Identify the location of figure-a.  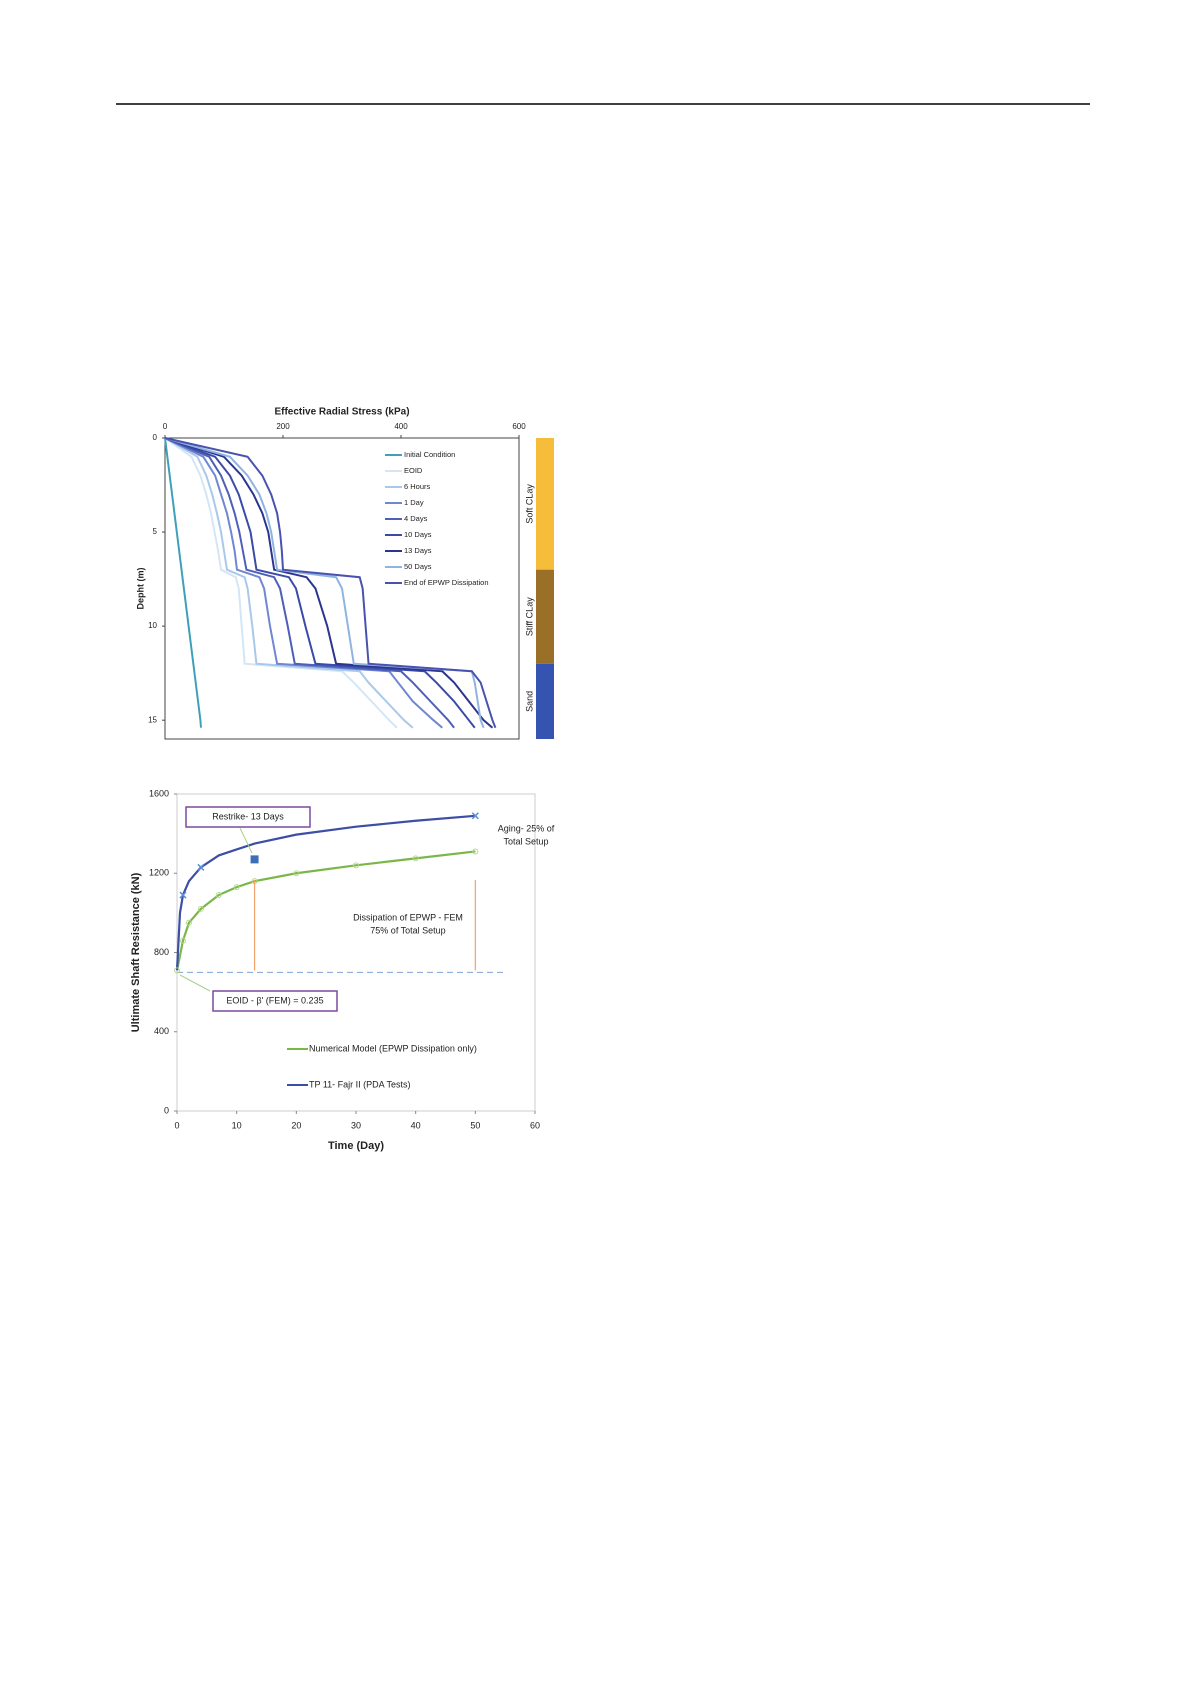
(347, 572).